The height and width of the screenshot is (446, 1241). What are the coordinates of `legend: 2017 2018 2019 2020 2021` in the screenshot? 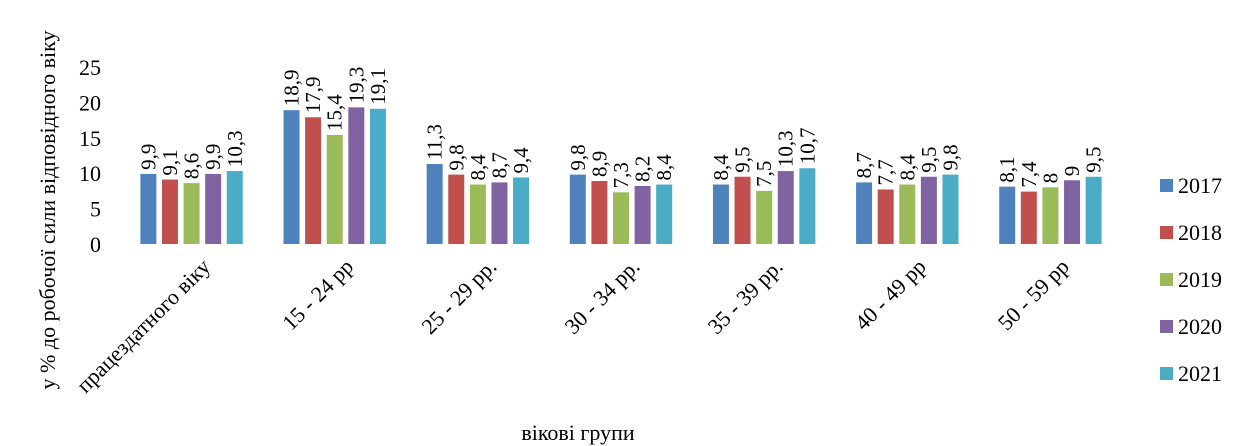 It's located at (1191, 279).